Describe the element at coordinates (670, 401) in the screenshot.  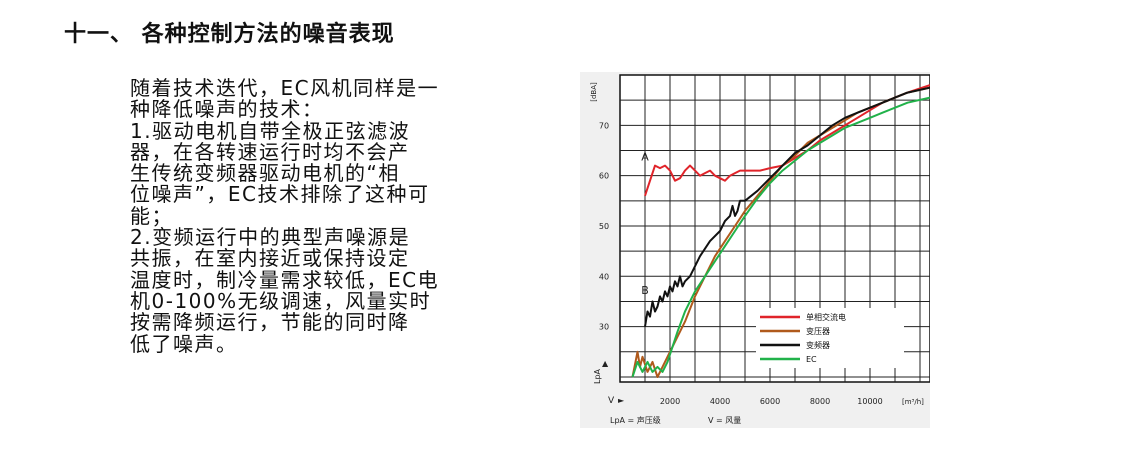
I see `x-tick-label: 2000` at that location.